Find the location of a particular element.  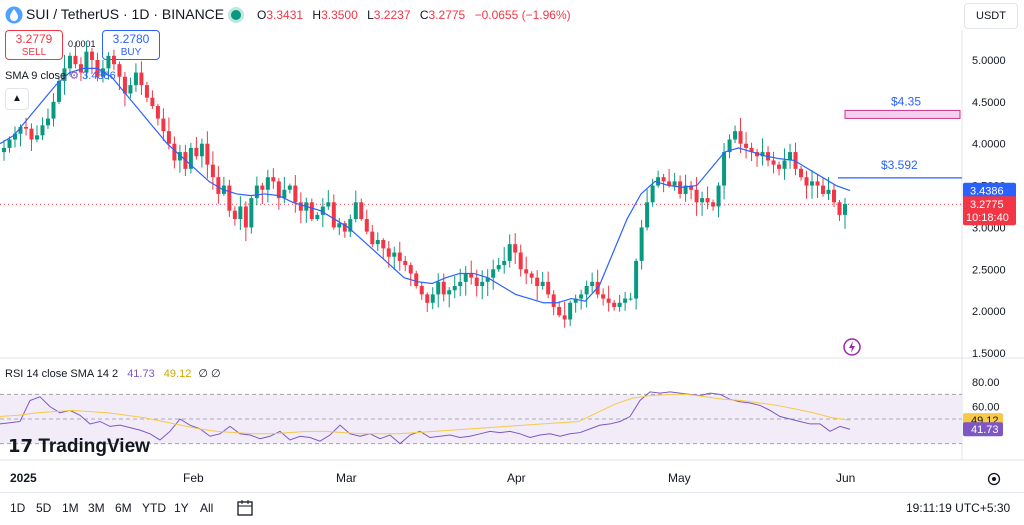

range-button-5d: 5D is located at coordinates (44, 508).